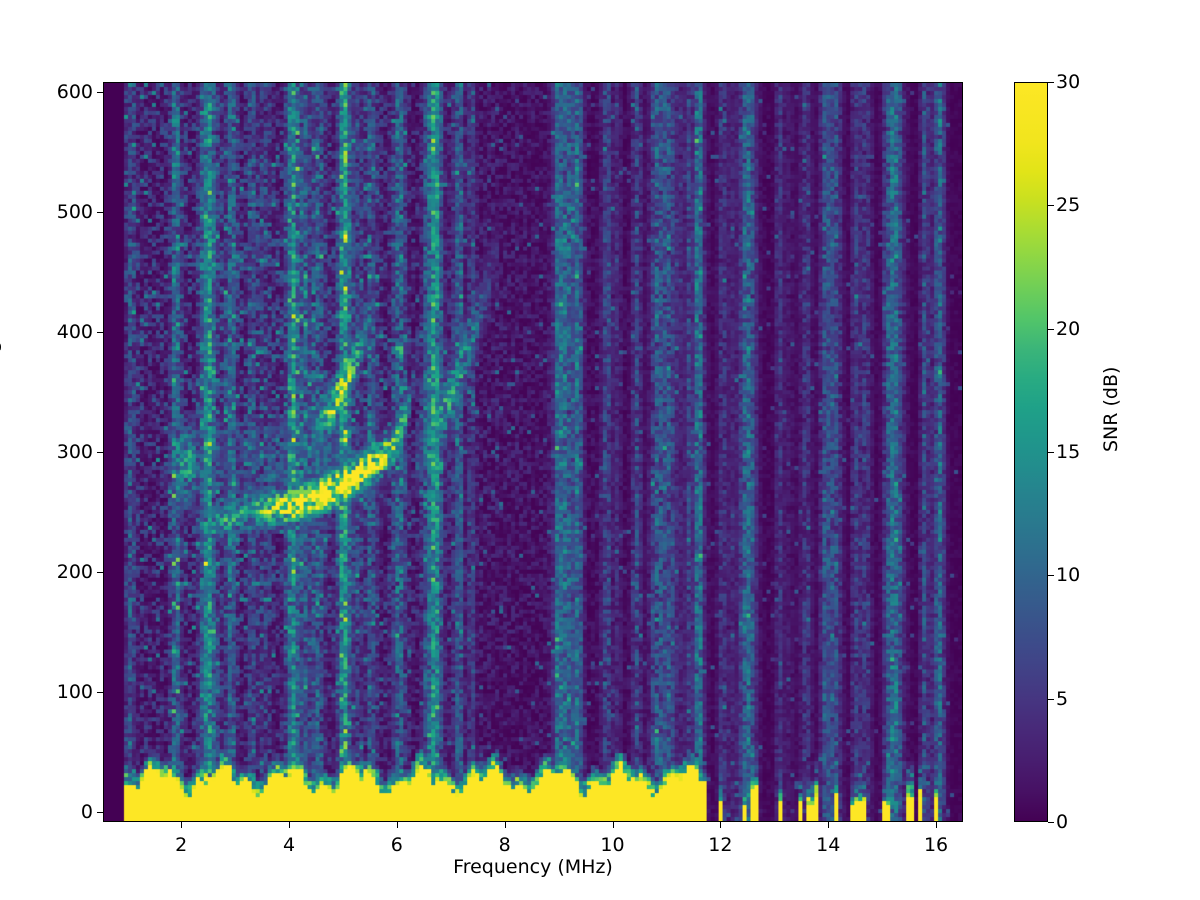 This screenshot has height=900, width=1200. What do you see at coordinates (1068, 328) in the screenshot?
I see `colorbar-tick-label: 20` at bounding box center [1068, 328].